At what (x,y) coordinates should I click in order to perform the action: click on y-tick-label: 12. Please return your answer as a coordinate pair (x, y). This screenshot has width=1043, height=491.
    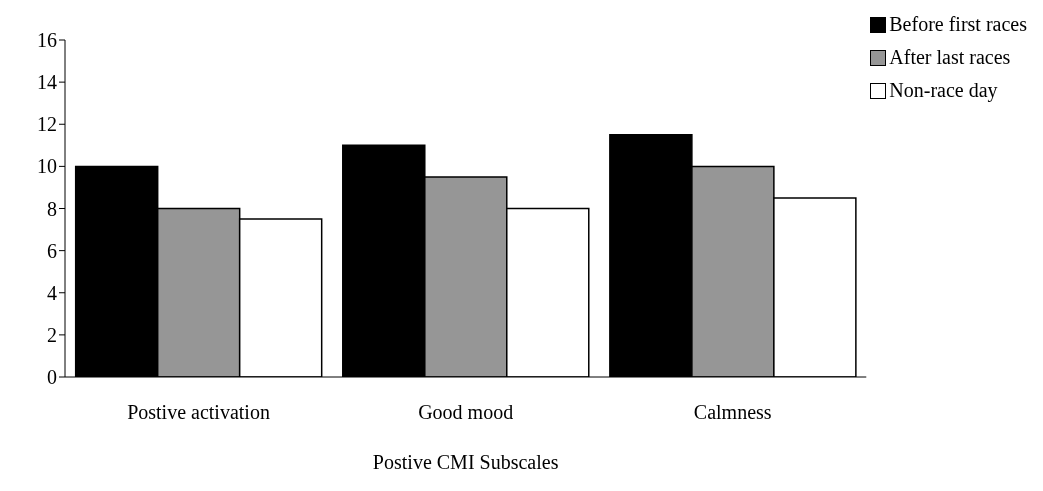
    Looking at the image, I should click on (47, 124).